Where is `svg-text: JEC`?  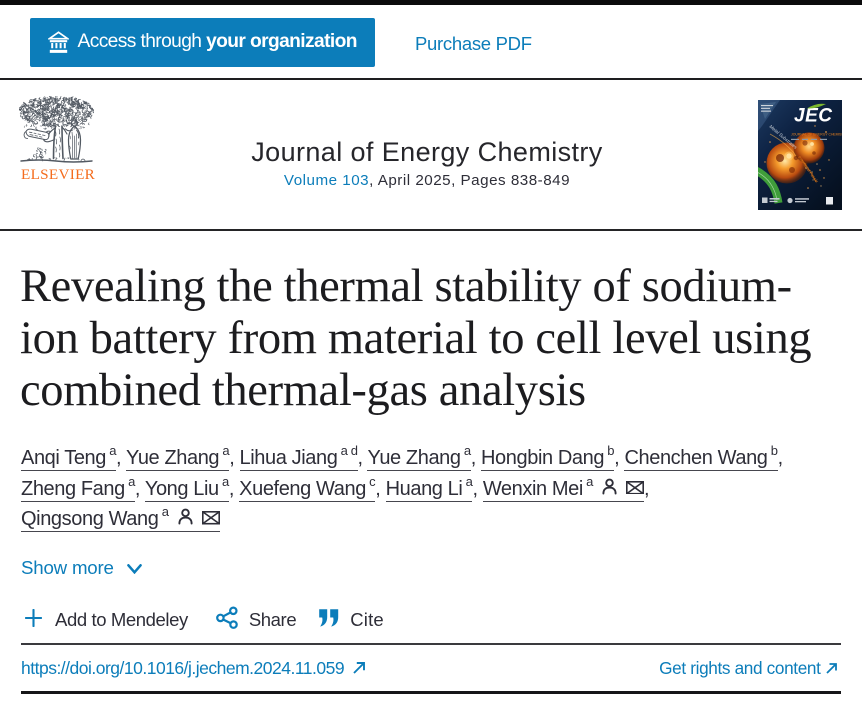 svg-text: JEC is located at coordinates (813, 116).